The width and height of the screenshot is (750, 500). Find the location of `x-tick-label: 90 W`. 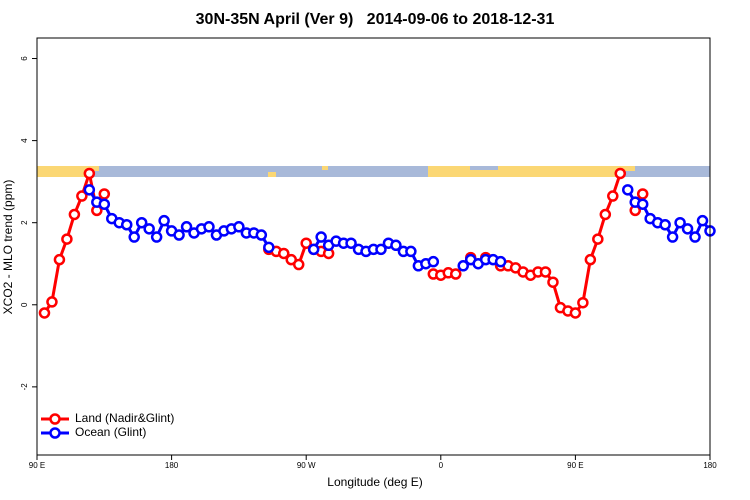

x-tick-label: 90 W is located at coordinates (306, 465).